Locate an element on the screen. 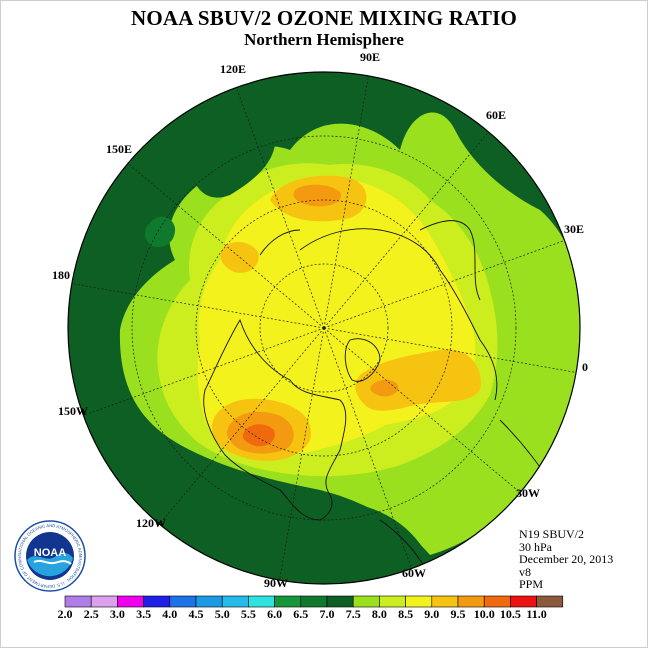 This screenshot has width=648, height=648. colorbar-tick-label: 3.0 is located at coordinates (117, 614).